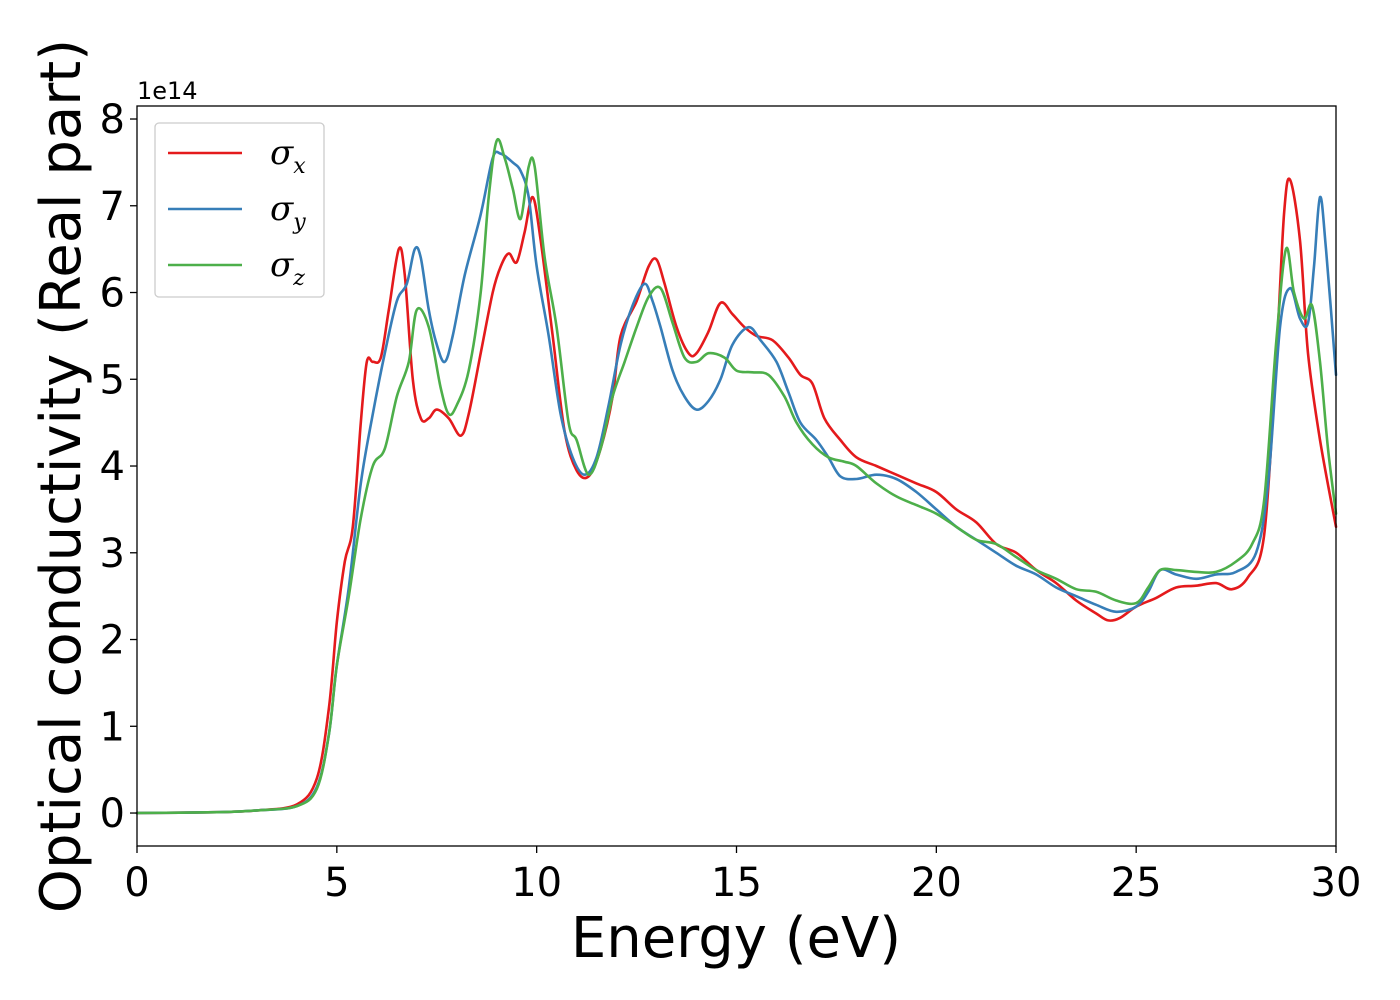 The image size is (1400, 1000). I want to click on y-tick-label: 4, so click(112, 467).